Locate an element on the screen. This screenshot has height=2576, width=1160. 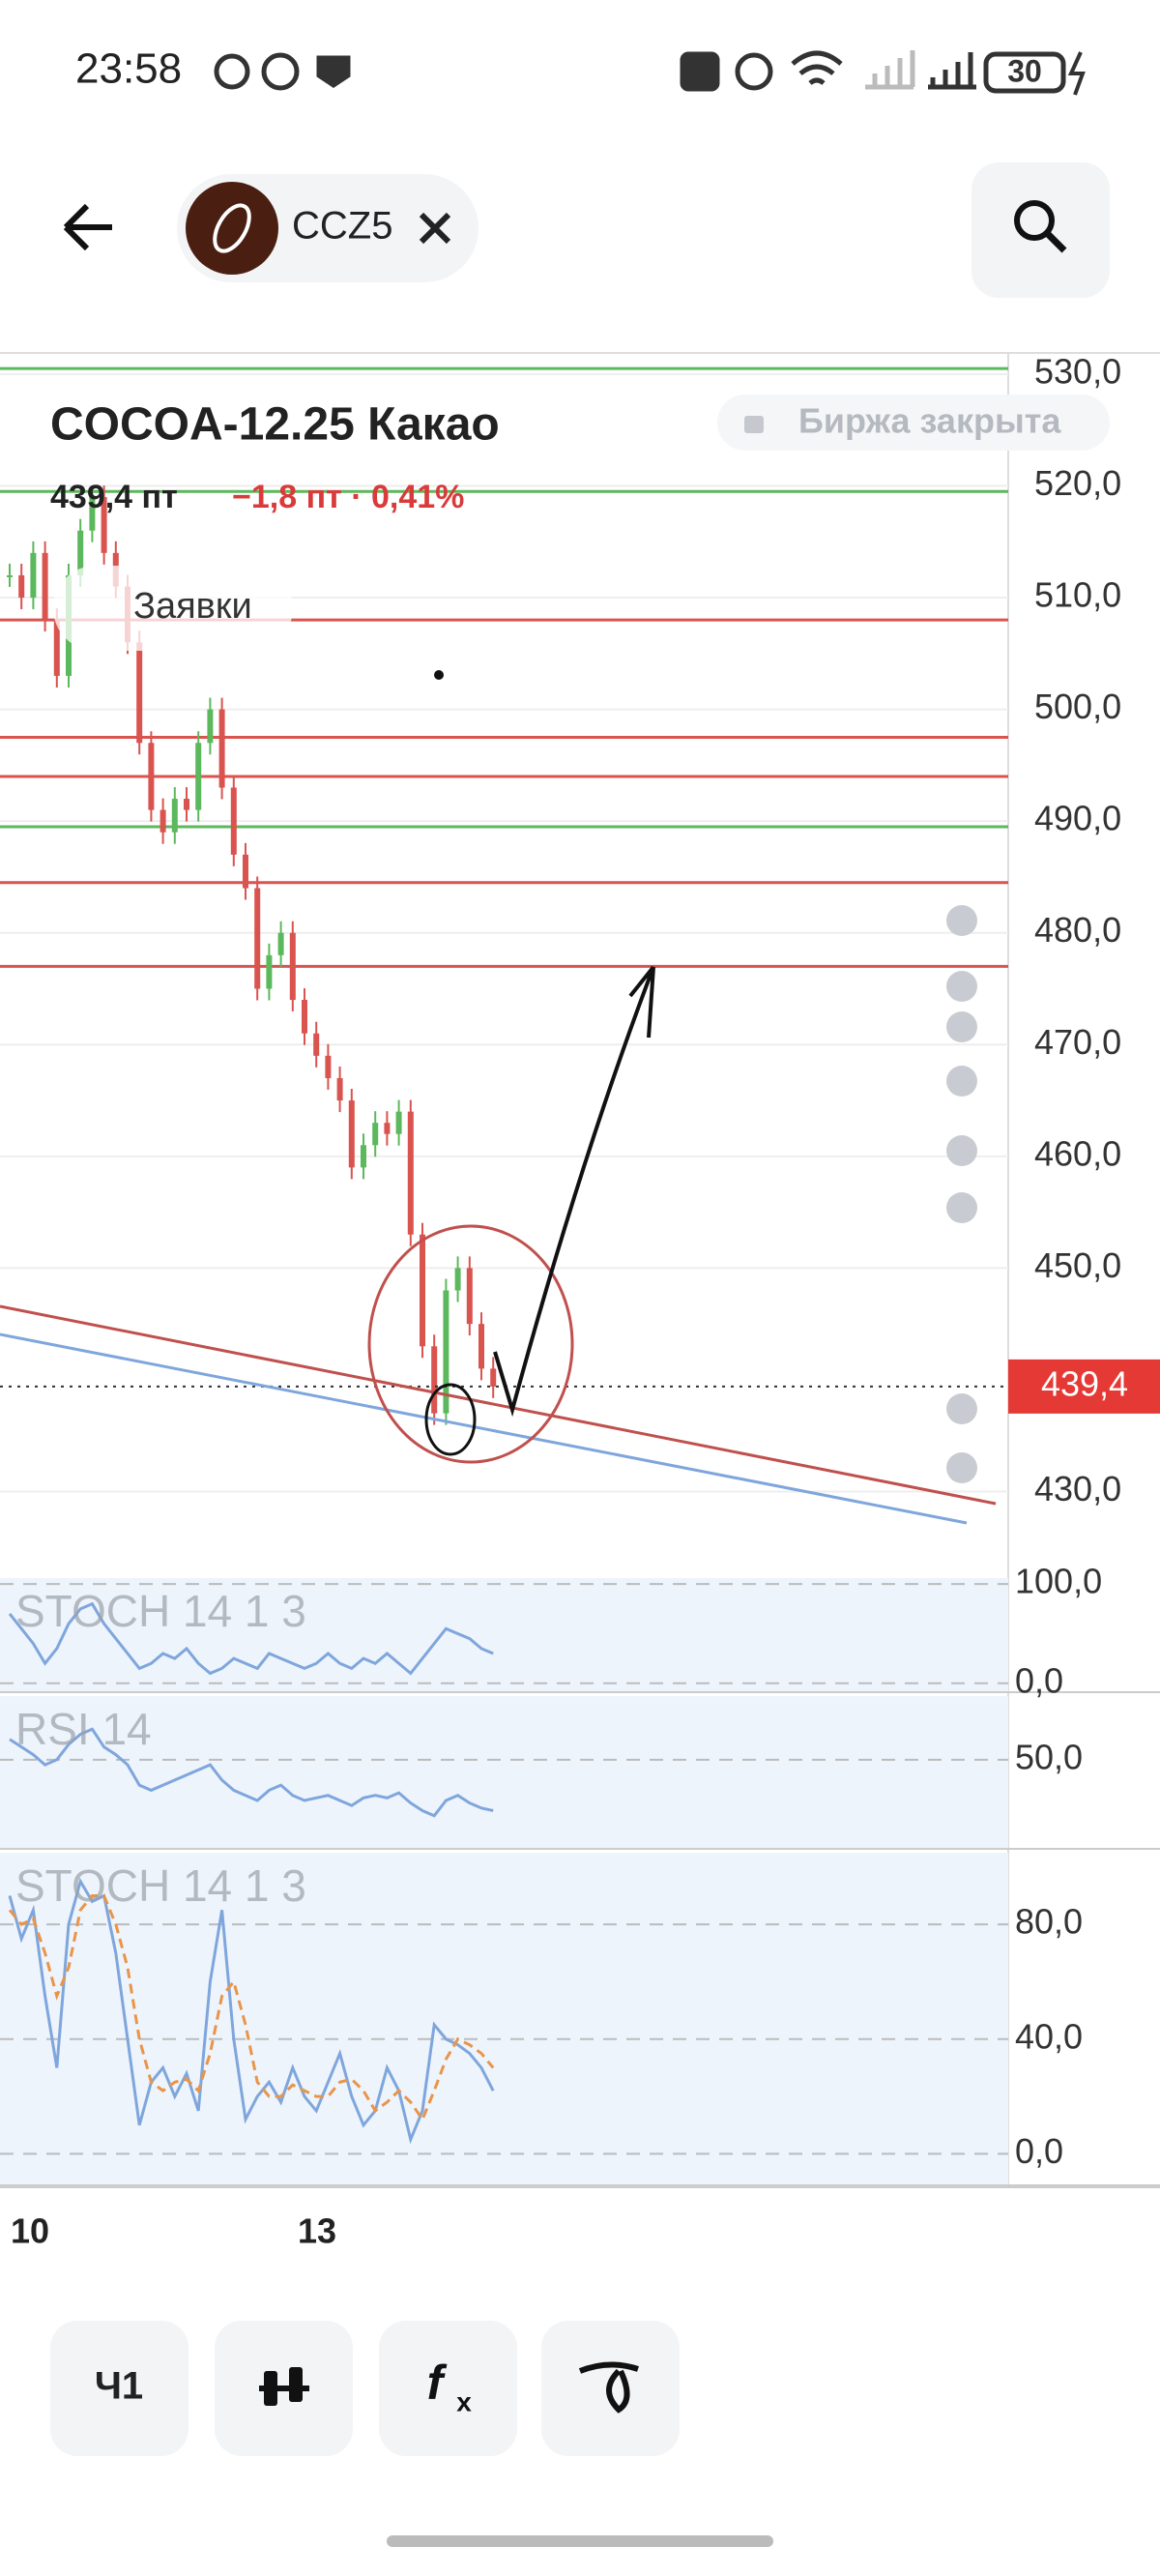
status-icons is located at coordinates (650, 73).